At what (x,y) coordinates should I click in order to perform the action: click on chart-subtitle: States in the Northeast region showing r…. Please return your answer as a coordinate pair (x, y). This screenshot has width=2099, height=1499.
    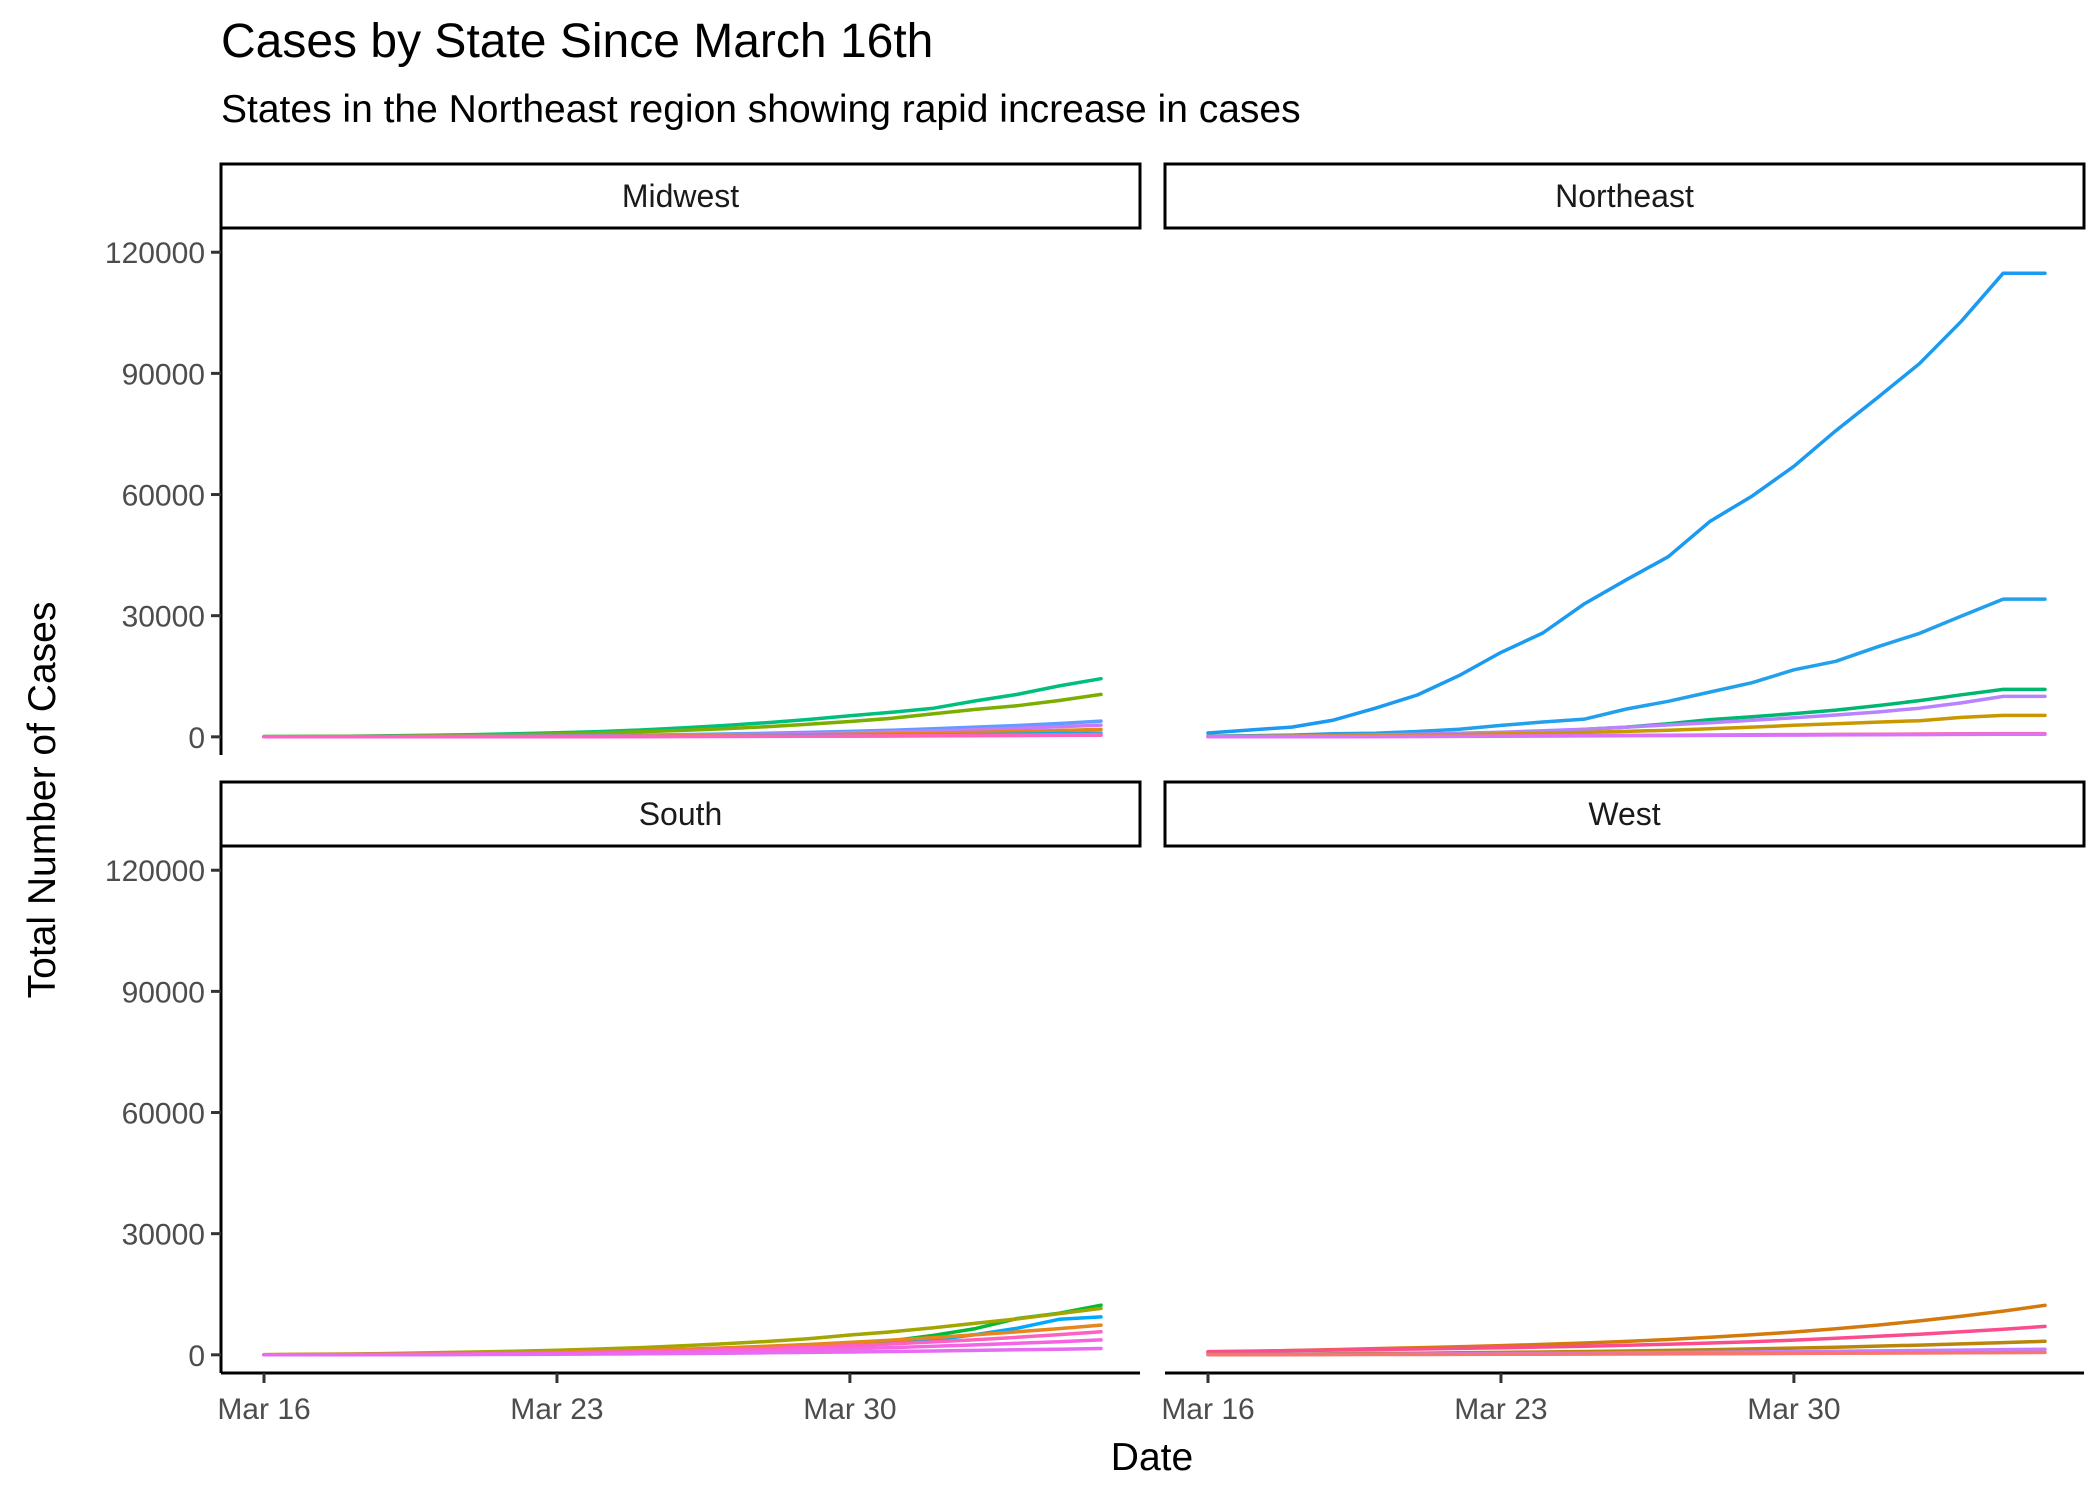
    Looking at the image, I should click on (761, 109).